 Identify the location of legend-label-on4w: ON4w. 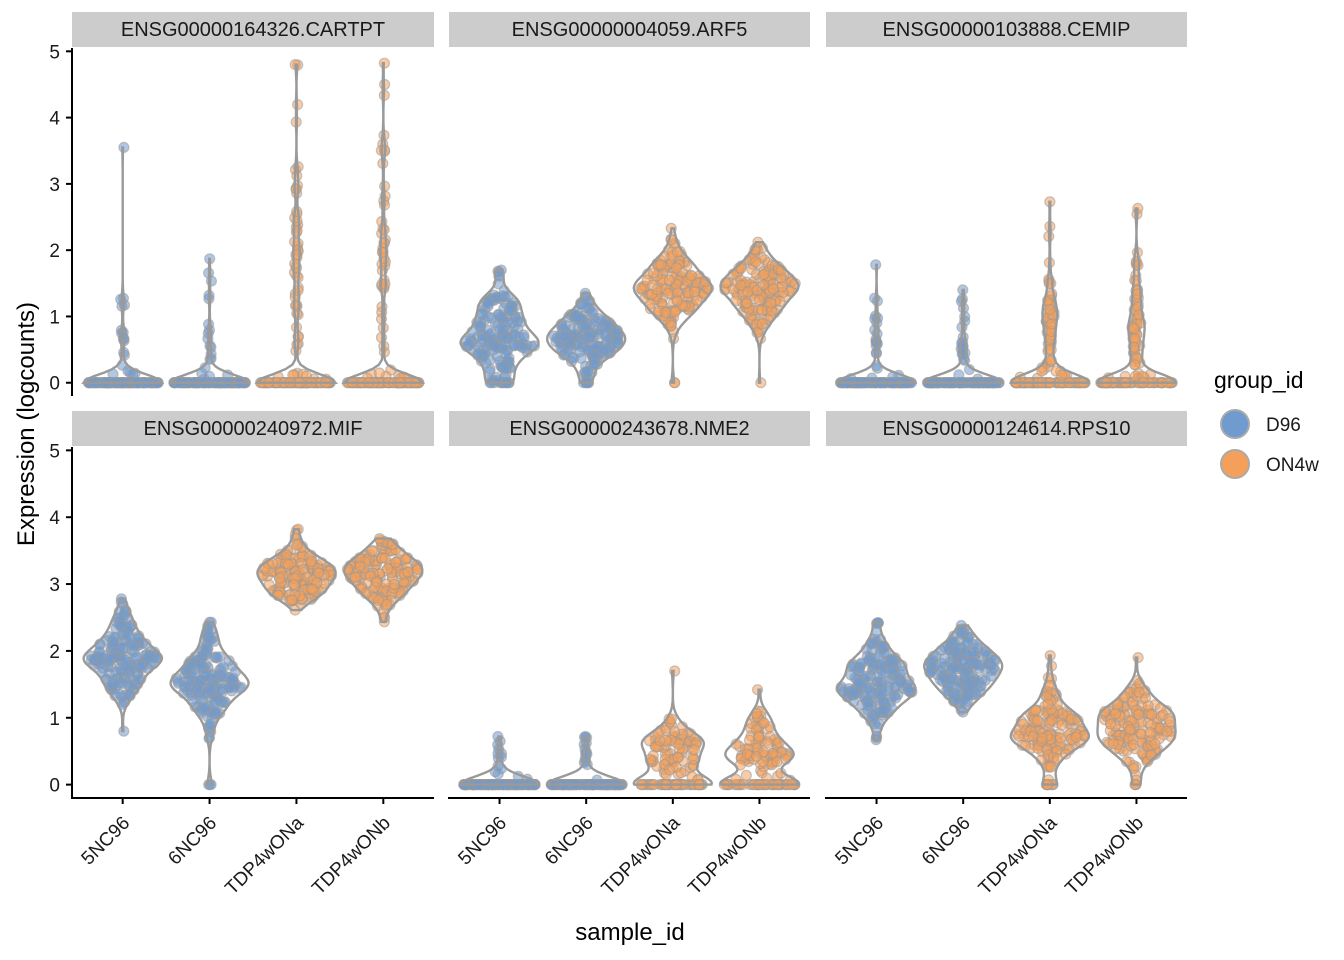
(1292, 465).